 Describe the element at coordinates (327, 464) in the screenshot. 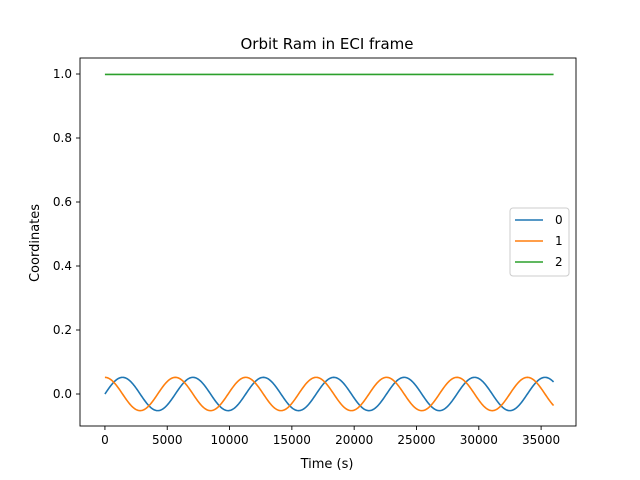

I see `x-axis-label: Time (s)` at that location.